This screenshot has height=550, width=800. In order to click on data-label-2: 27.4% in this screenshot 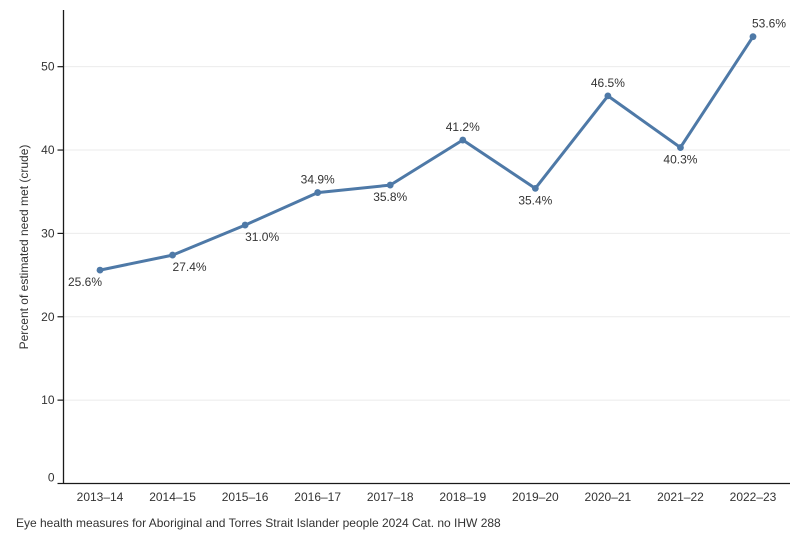, I will do `click(190, 267)`.